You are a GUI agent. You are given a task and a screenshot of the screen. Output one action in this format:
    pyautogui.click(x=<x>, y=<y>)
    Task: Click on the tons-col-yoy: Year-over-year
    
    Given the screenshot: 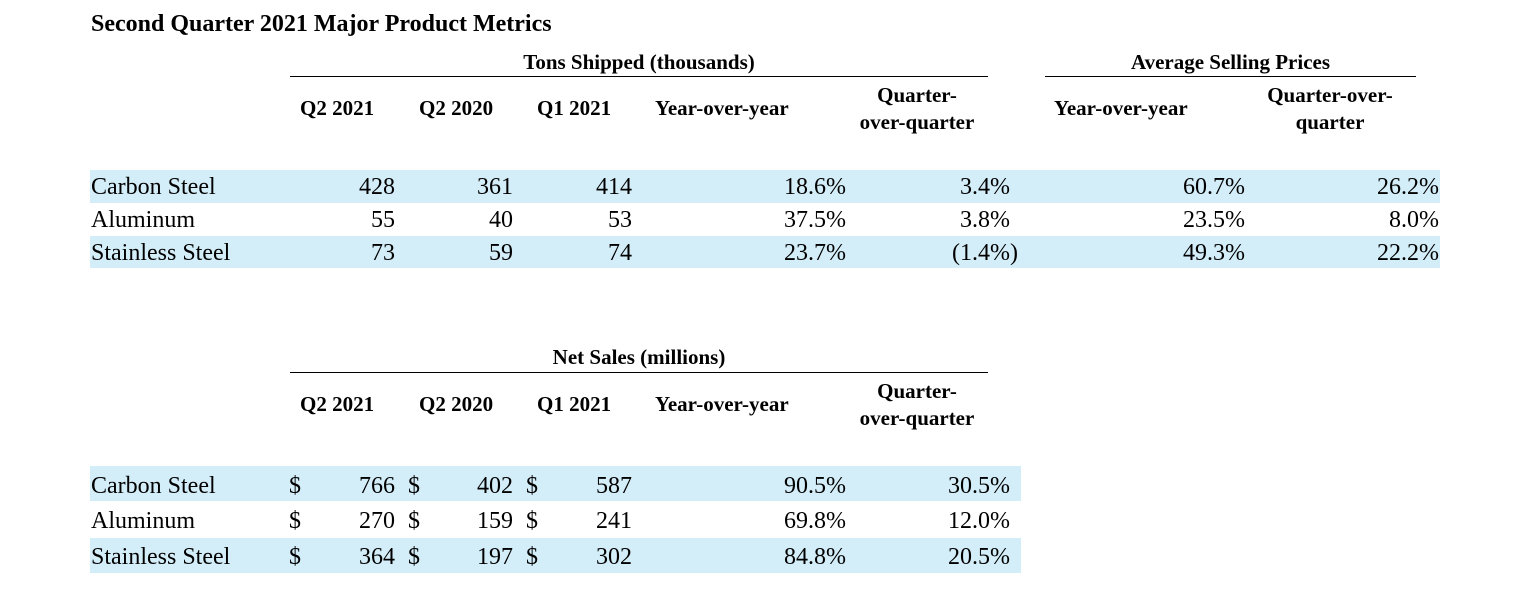 What is the action you would take?
    pyautogui.click(x=722, y=108)
    